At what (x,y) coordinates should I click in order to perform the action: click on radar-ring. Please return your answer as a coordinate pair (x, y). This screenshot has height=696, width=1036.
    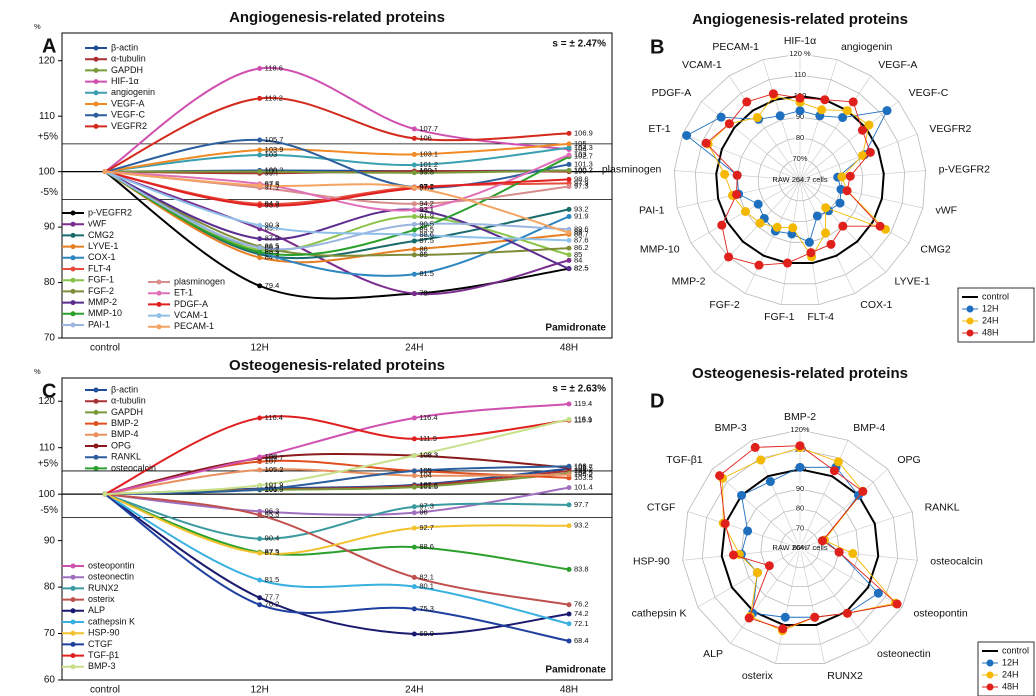
    Looking at the image, I should click on (800, 179).